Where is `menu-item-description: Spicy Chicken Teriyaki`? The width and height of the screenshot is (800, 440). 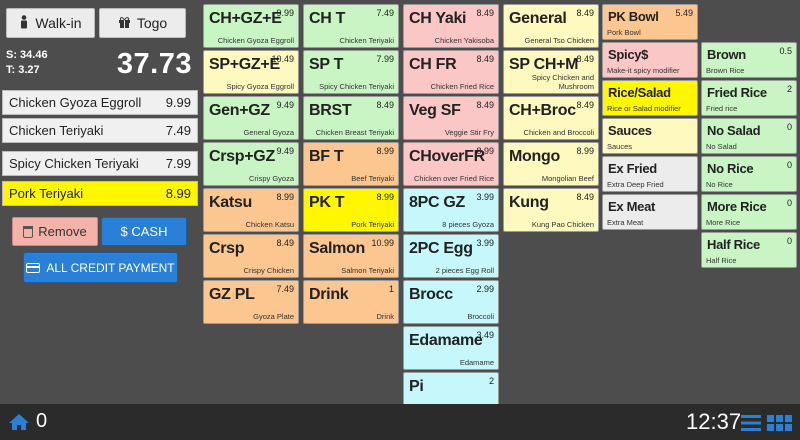
menu-item-description: Spicy Chicken Teriyaki is located at coordinates (356, 86).